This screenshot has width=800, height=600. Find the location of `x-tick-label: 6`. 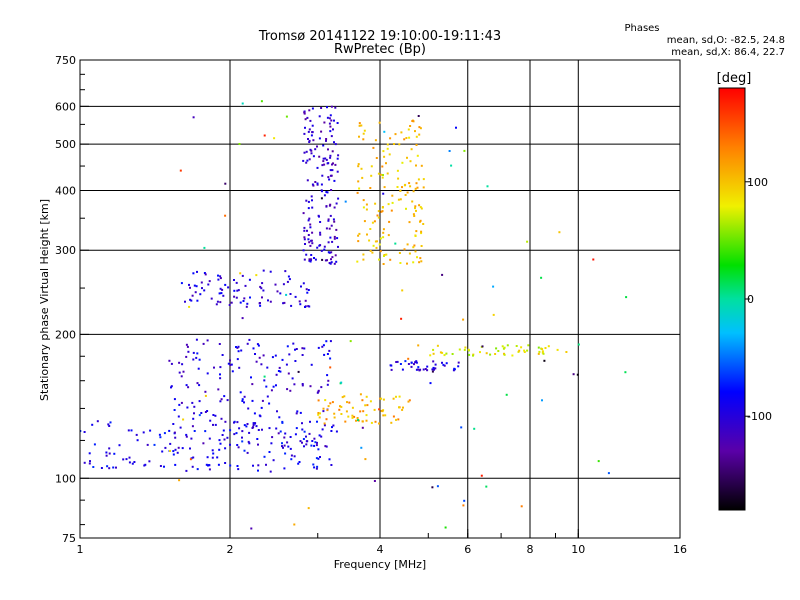

x-tick-label: 6 is located at coordinates (467, 549).